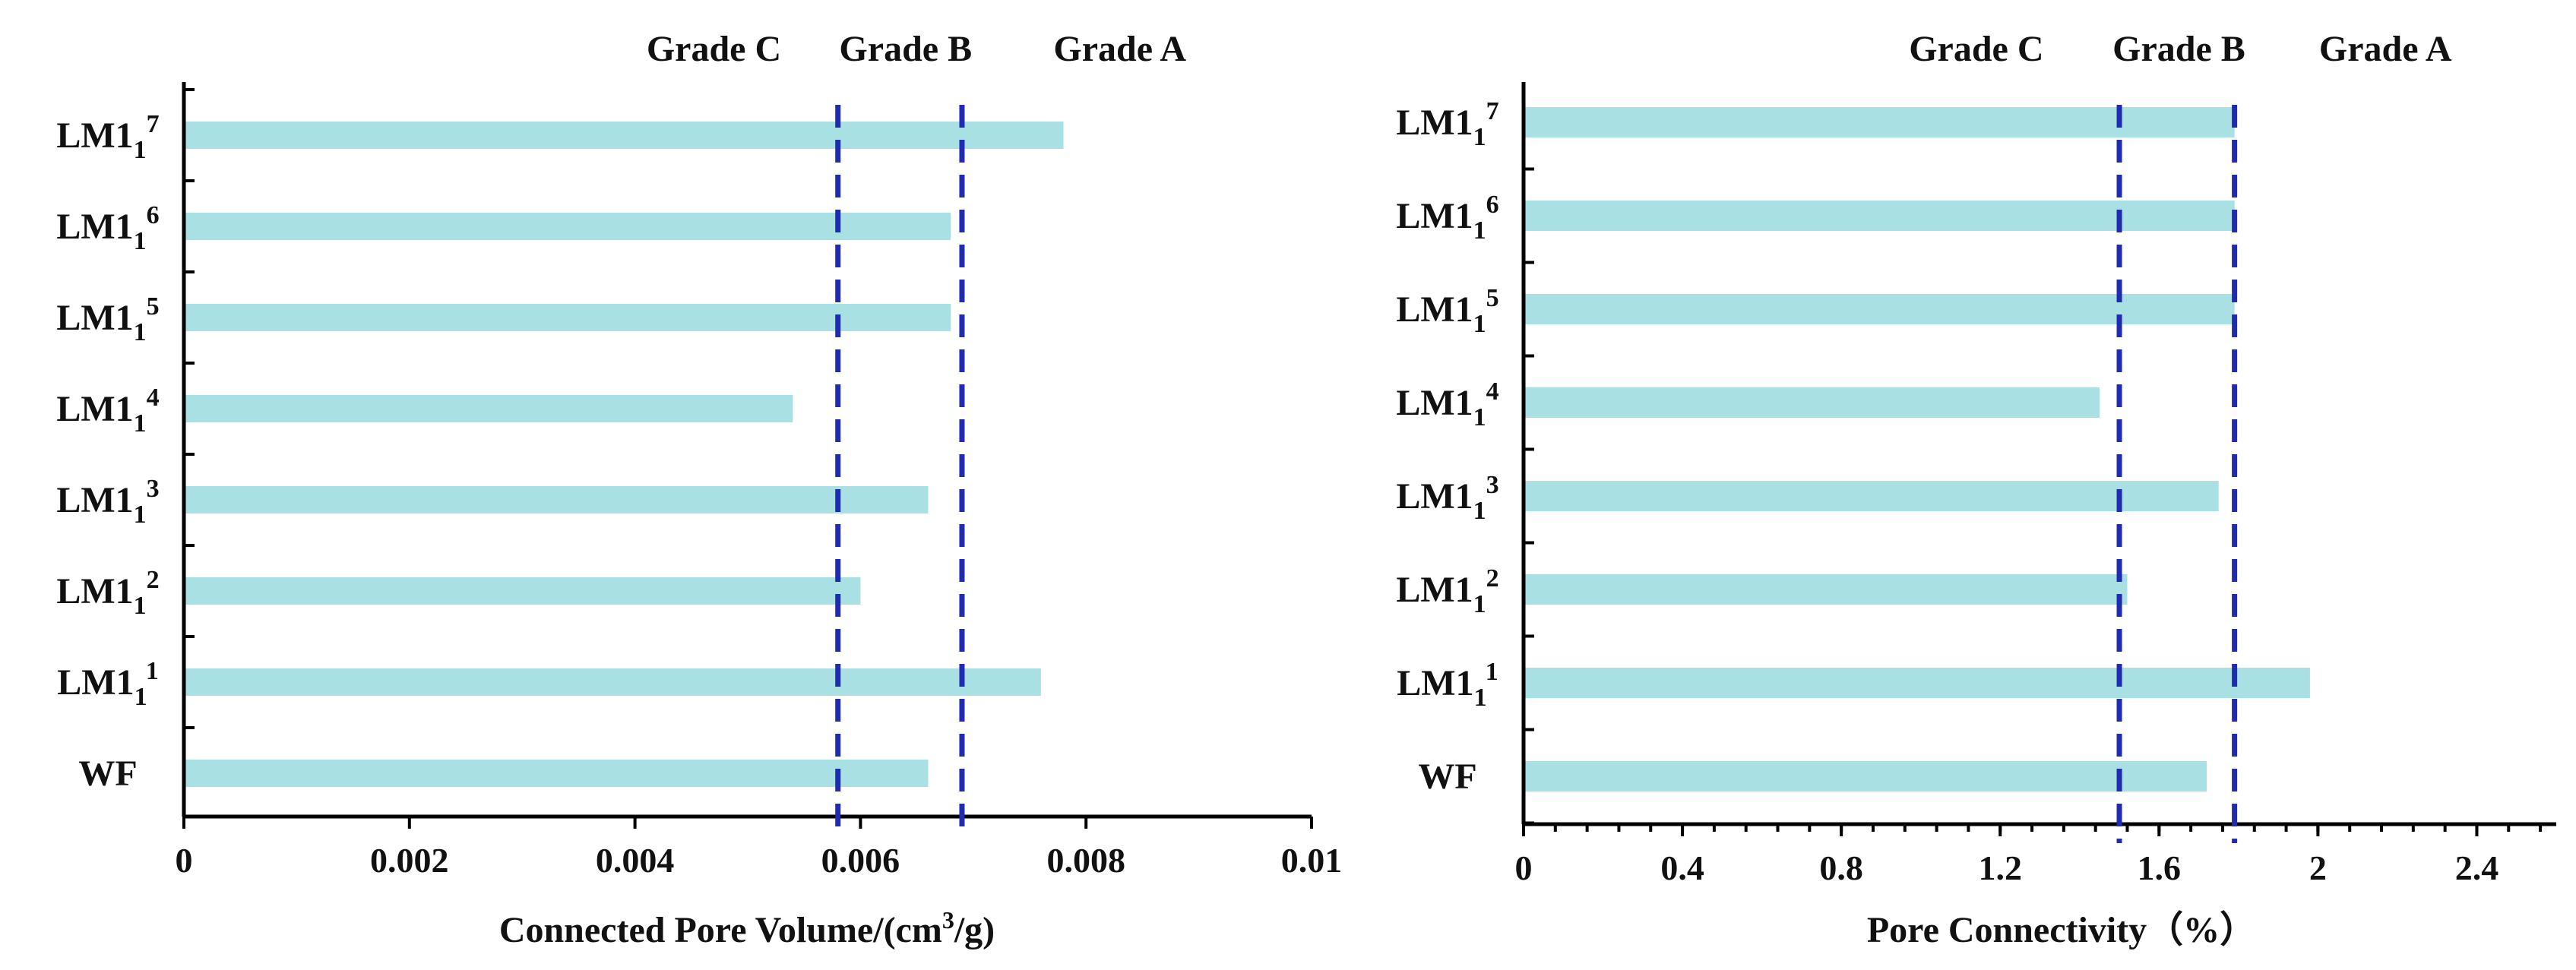 The width and height of the screenshot is (2576, 970). Describe the element at coordinates (1312, 860) in the screenshot. I see `x-tick-label-5: 0.01` at that location.